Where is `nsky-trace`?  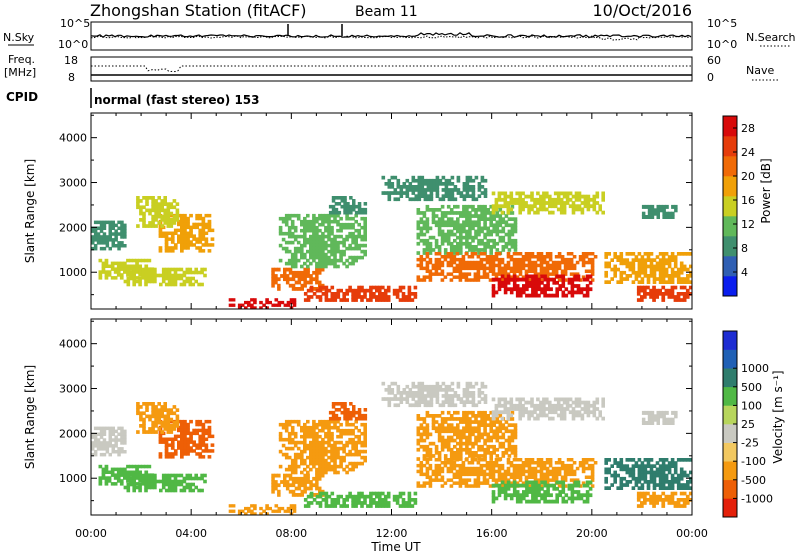 nsky-trace is located at coordinates (391, 35).